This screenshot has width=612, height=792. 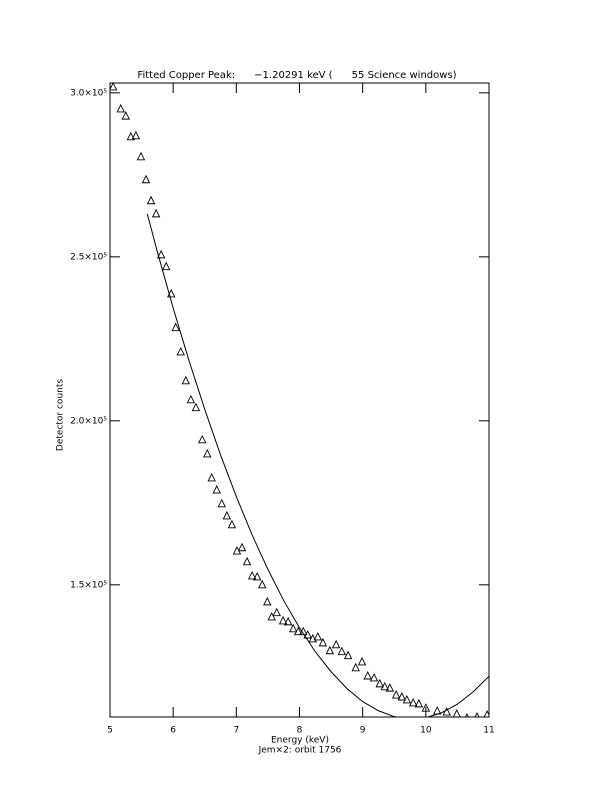 I want to click on subtitle: Jem×2: orbit 1756, so click(x=300, y=751).